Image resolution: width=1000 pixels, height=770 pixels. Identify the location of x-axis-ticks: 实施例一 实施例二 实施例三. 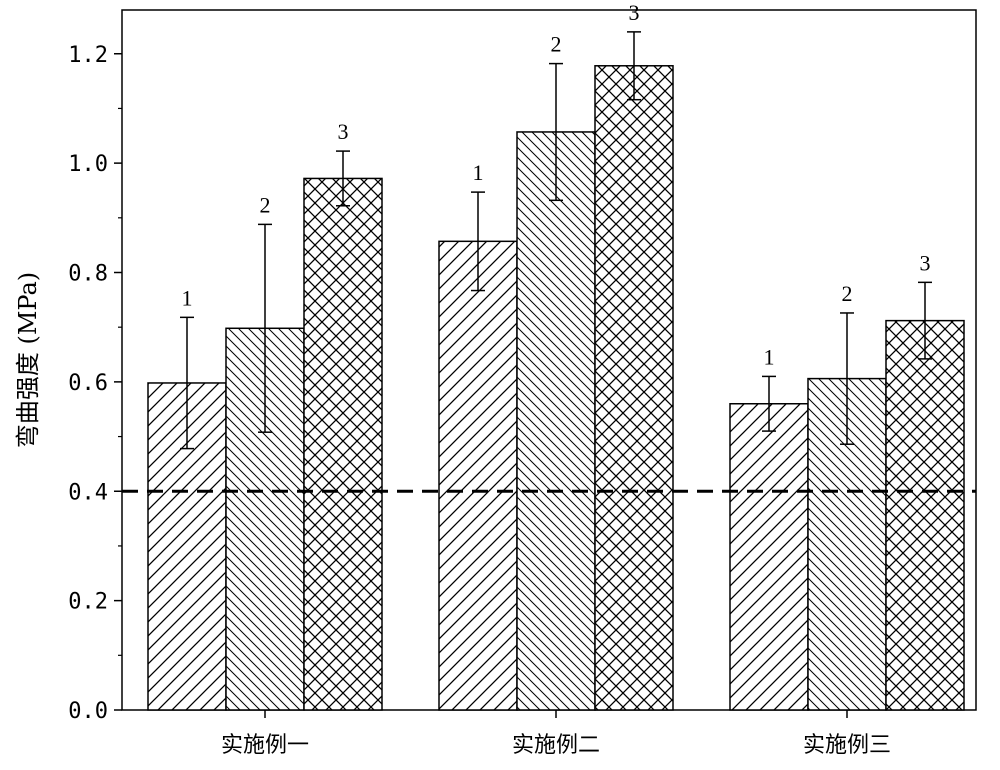
(556, 734).